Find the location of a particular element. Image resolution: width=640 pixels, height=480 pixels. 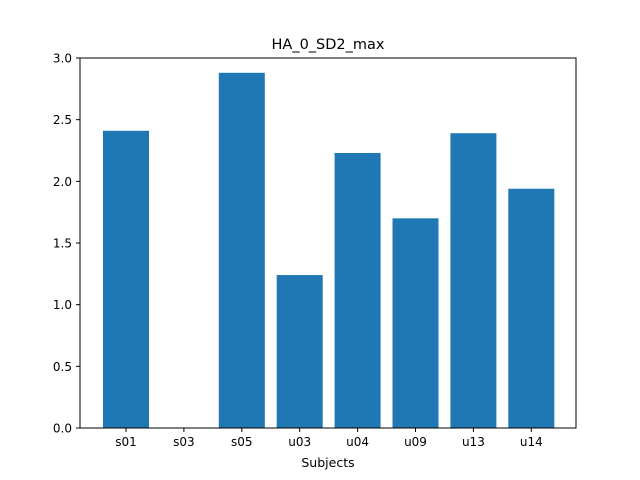

y-tick-label: 1.5 is located at coordinates (62, 244).